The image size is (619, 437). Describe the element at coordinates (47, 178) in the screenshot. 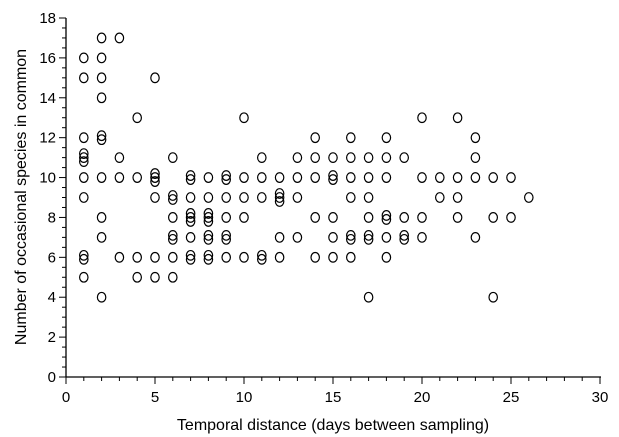

I see `y-tick-label: 10` at that location.